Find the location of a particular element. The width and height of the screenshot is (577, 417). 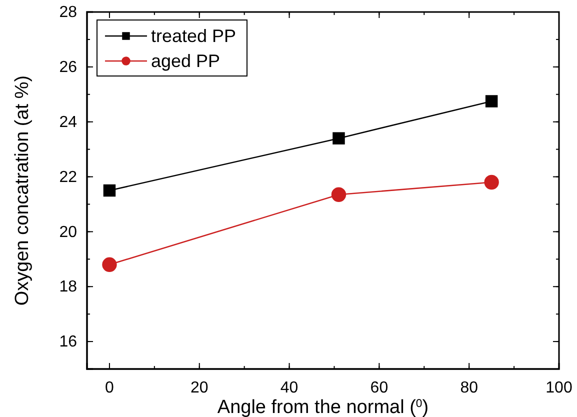

y-tick-label: 24 is located at coordinates (68, 122).